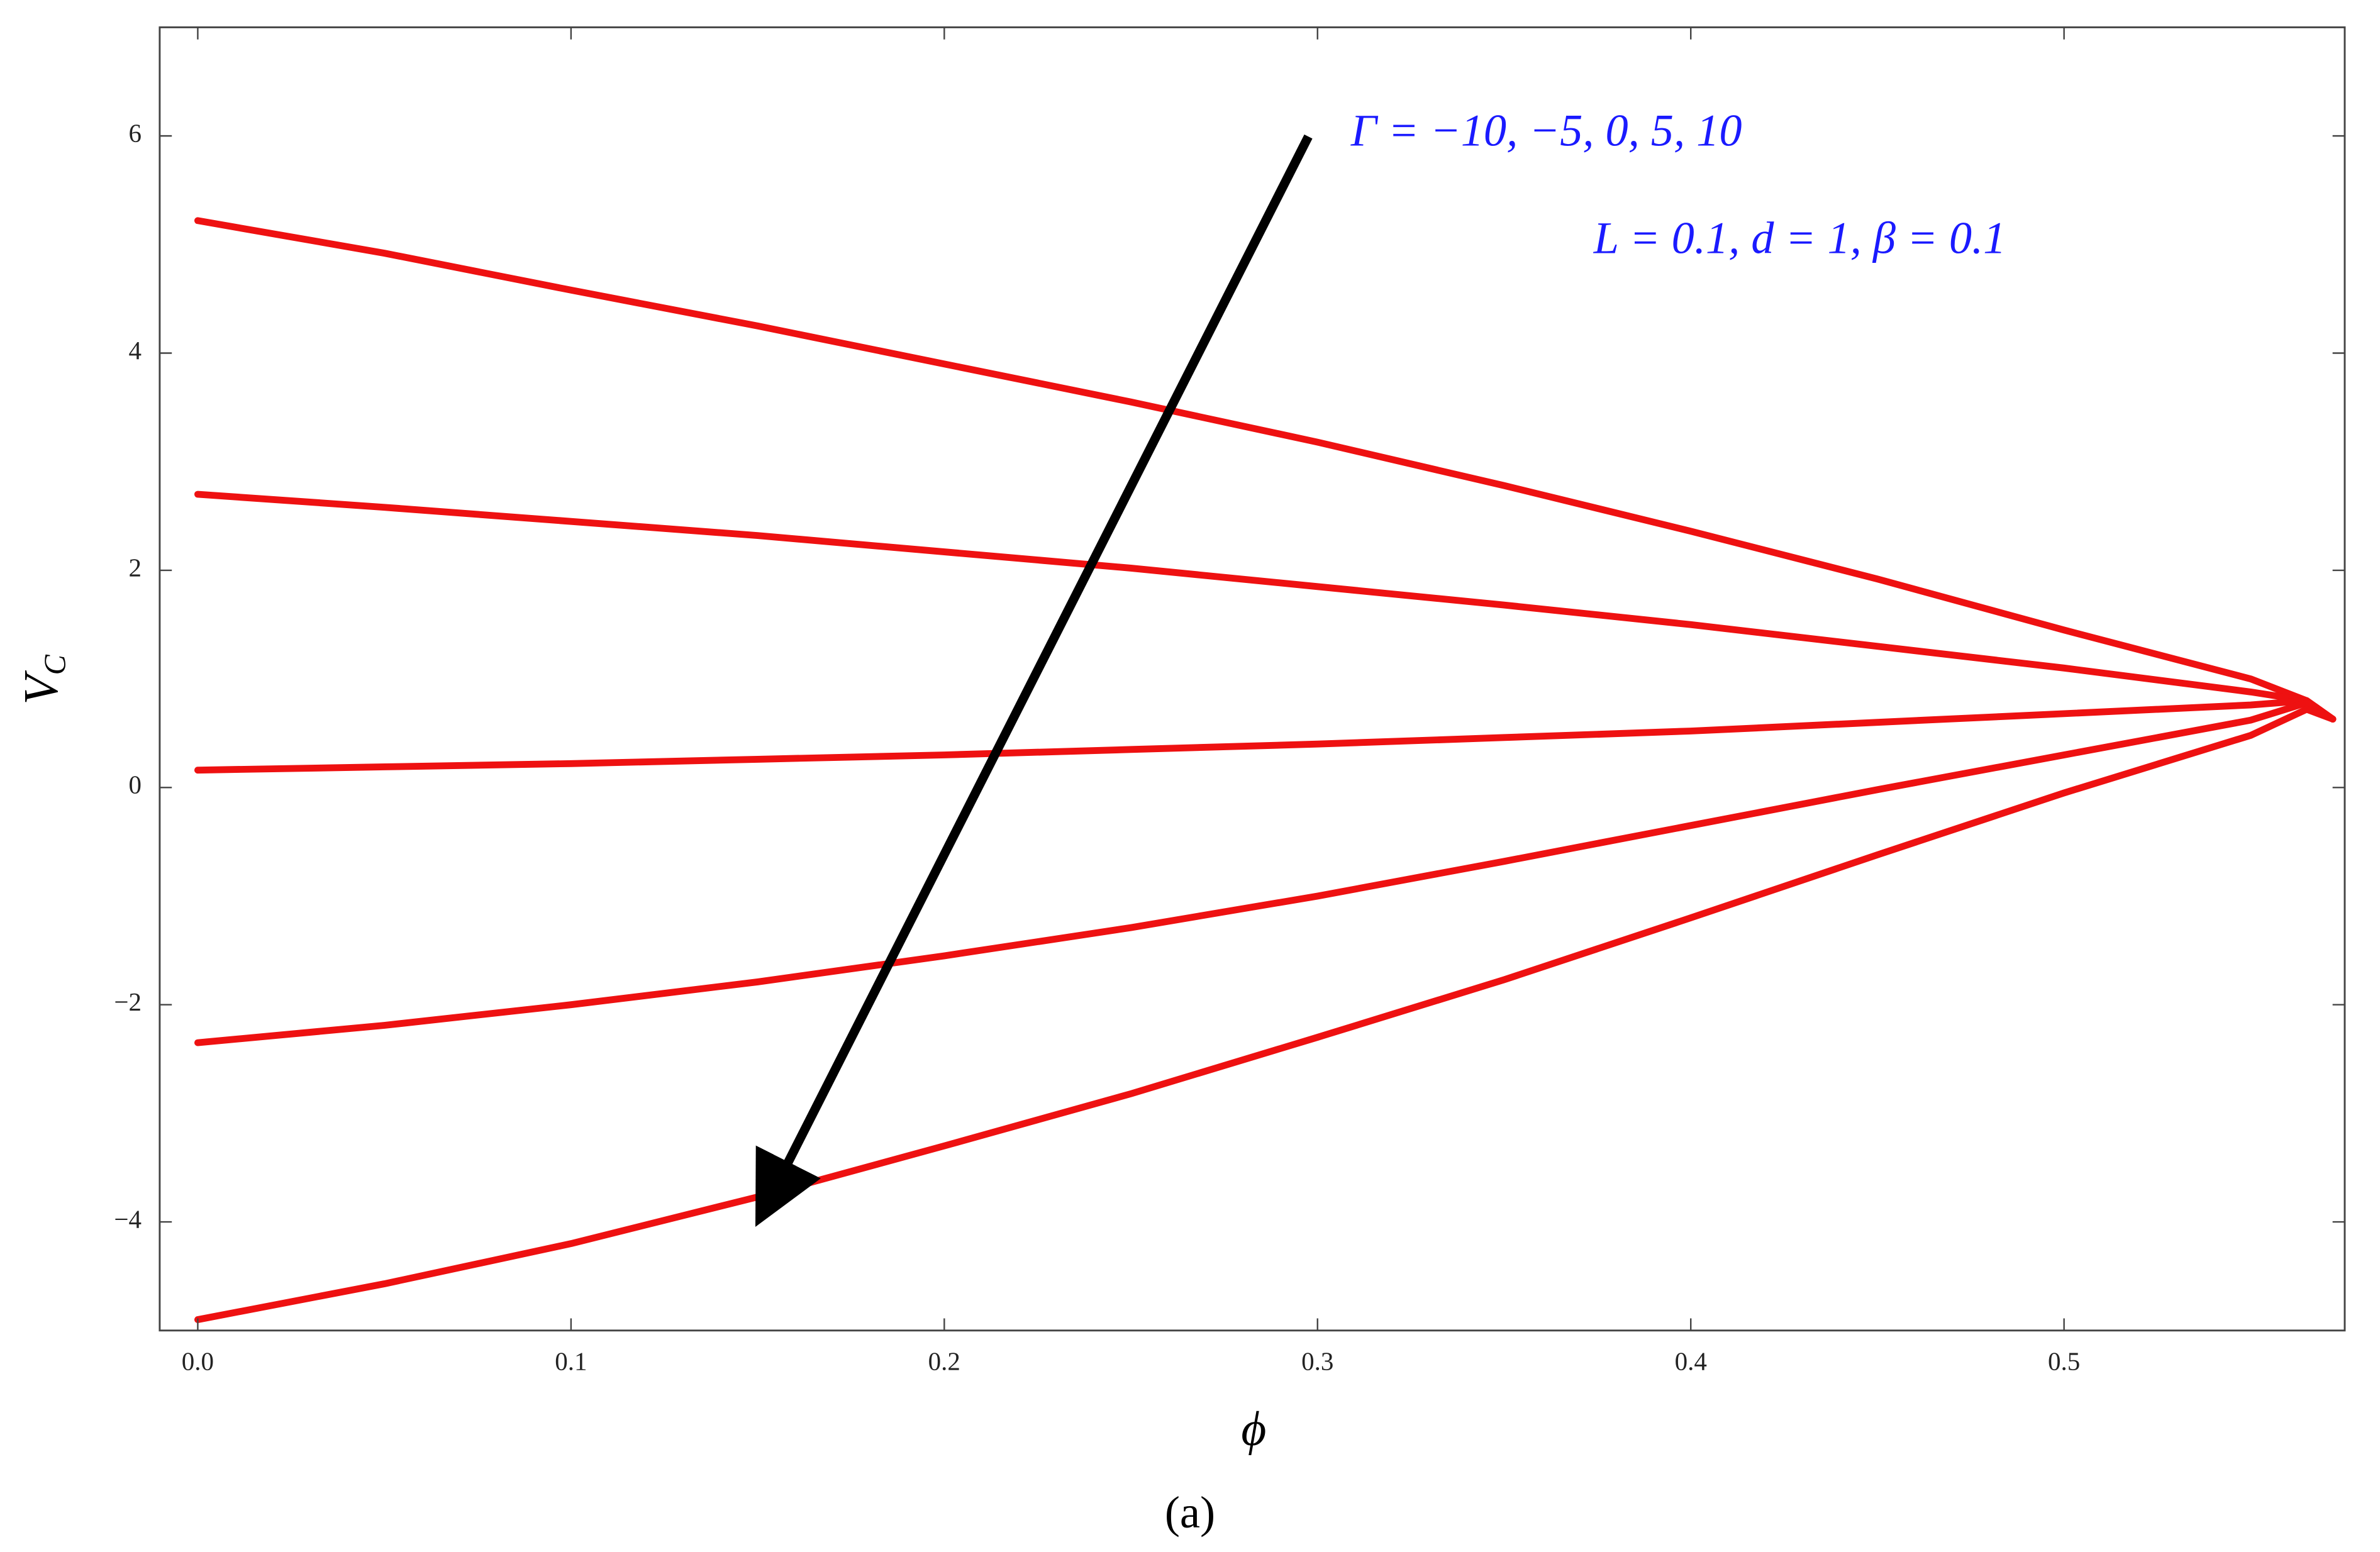 This screenshot has height=1552, width=2380. I want to click on y-tick-label: 2, so click(135, 567).